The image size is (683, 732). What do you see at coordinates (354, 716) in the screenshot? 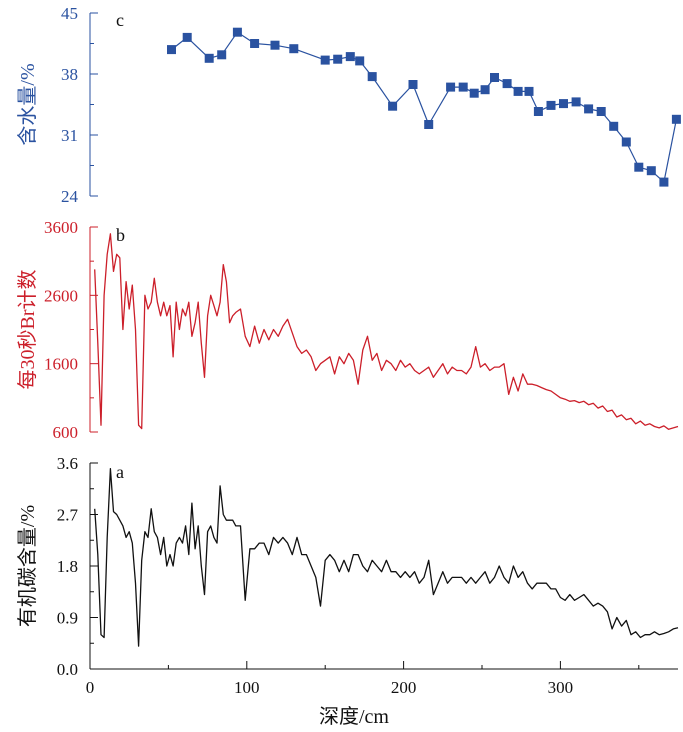
I see `x-axis-label: 深度/cm` at bounding box center [354, 716].